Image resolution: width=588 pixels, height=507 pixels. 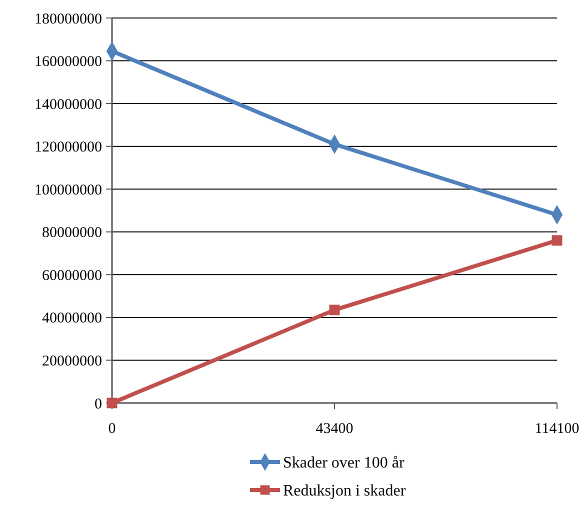 What do you see at coordinates (344, 491) in the screenshot?
I see `legend-label: Reduksjon i skader` at bounding box center [344, 491].